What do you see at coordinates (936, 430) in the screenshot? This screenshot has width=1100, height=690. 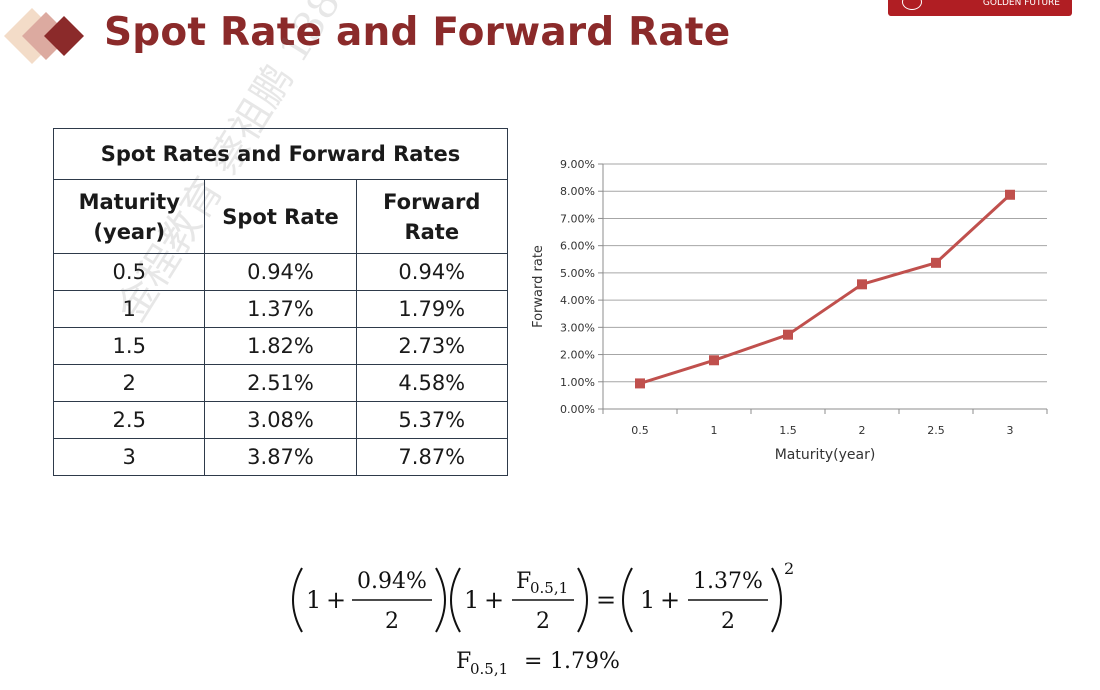 I see `x-tick-label: 2.5` at bounding box center [936, 430].